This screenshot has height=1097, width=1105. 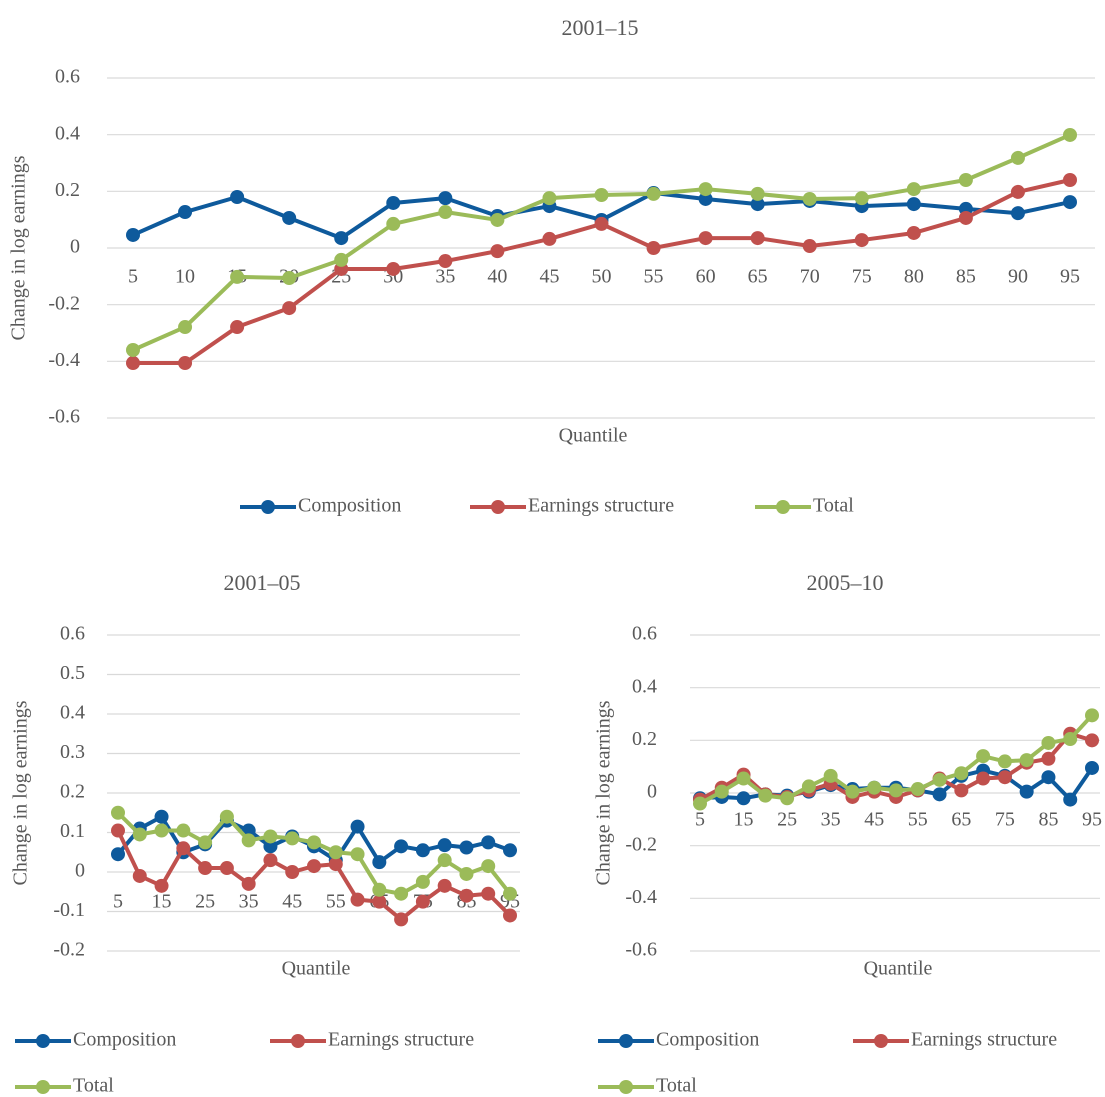 What do you see at coordinates (1005, 820) in the screenshot?
I see `x-tick-label: 75` at bounding box center [1005, 820].